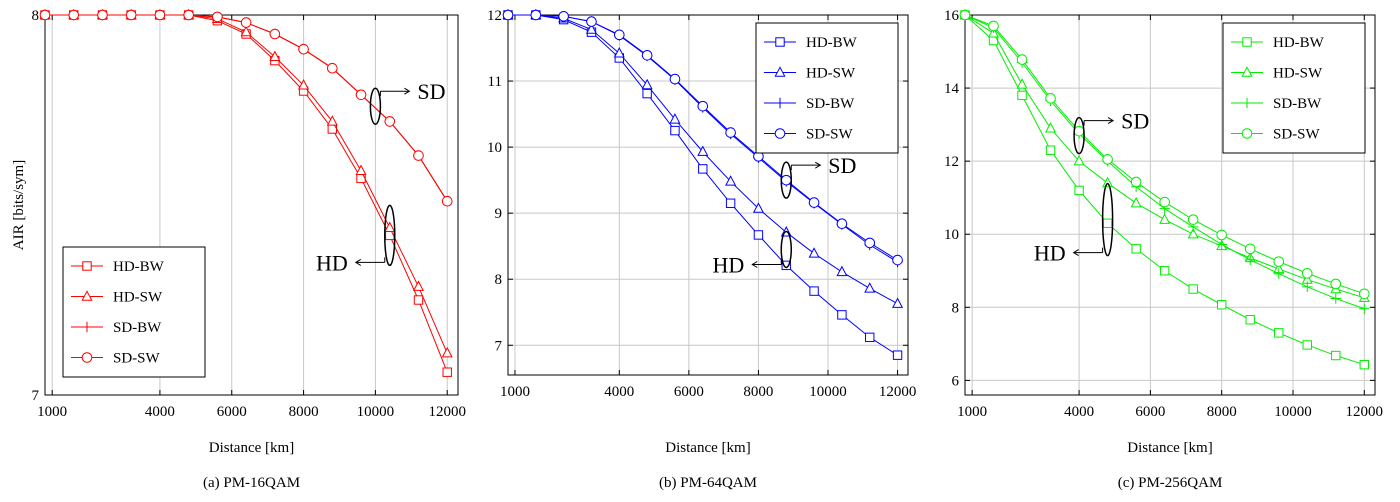  Describe the element at coordinates (1297, 135) in the screenshot. I see `legend-label: SD-SW` at that location.